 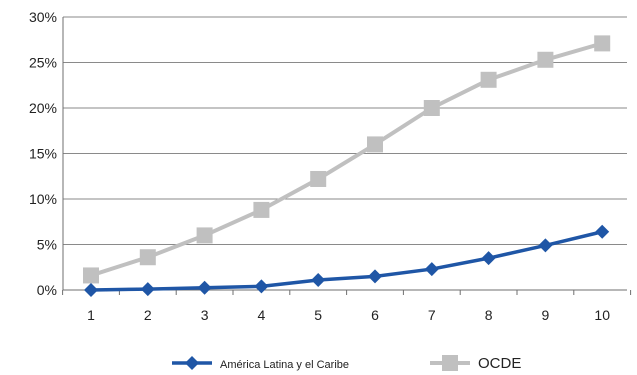 What do you see at coordinates (284, 365) in the screenshot?
I see `legend-label: América Latina y el Caribe` at bounding box center [284, 365].